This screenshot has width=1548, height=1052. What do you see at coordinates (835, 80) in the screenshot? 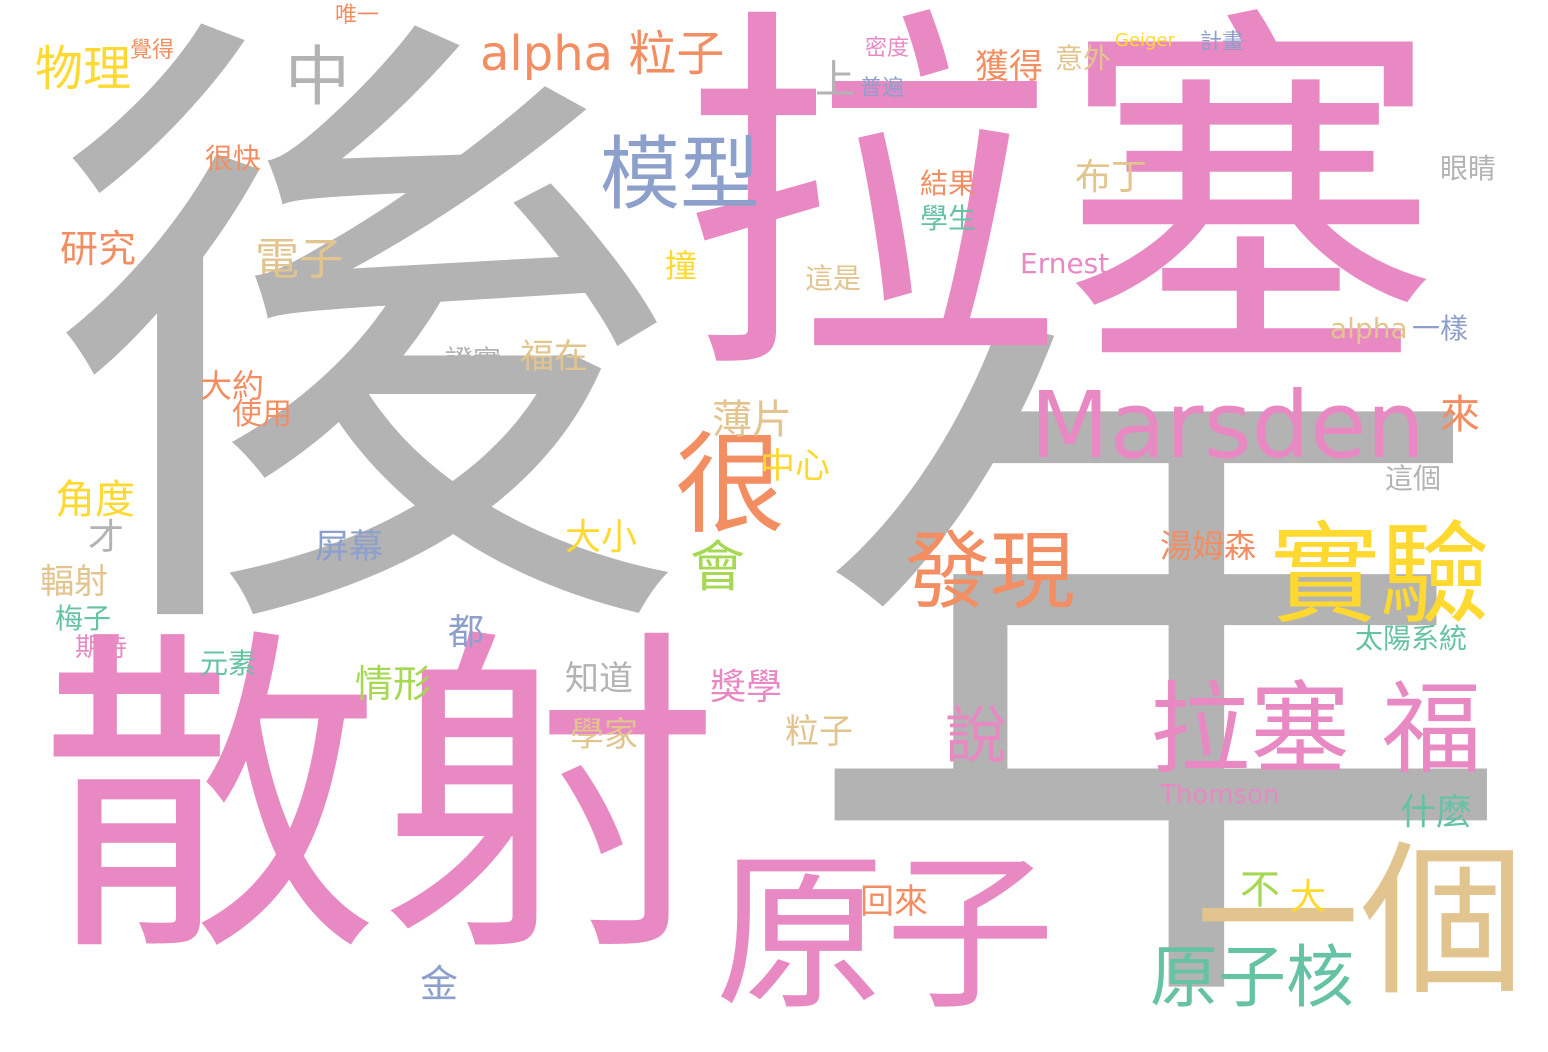
I see `word-shang: 上` at bounding box center [835, 80].